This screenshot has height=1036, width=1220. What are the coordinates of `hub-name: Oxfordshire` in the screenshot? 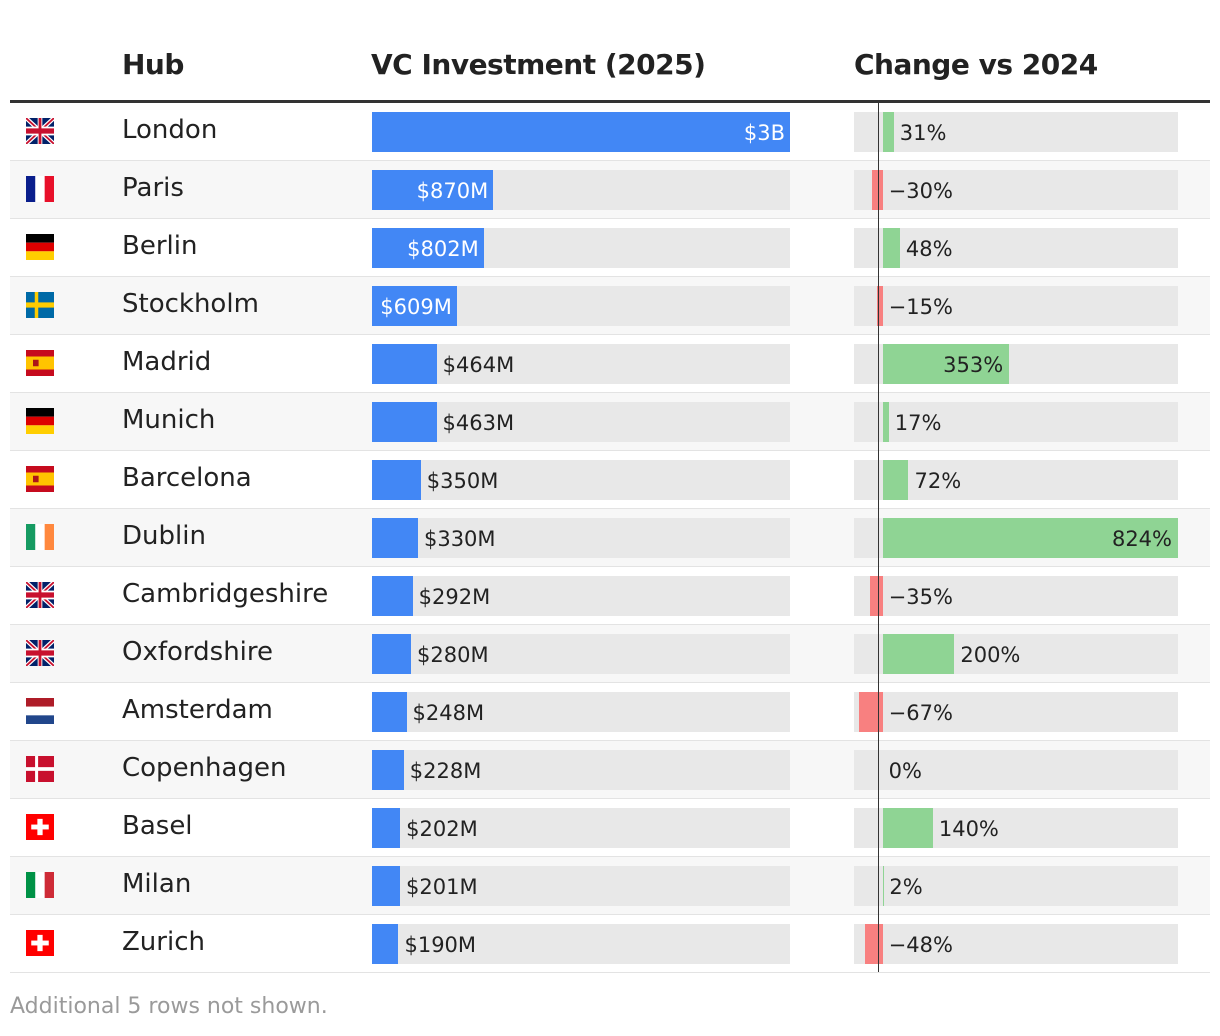 It's located at (198, 652).